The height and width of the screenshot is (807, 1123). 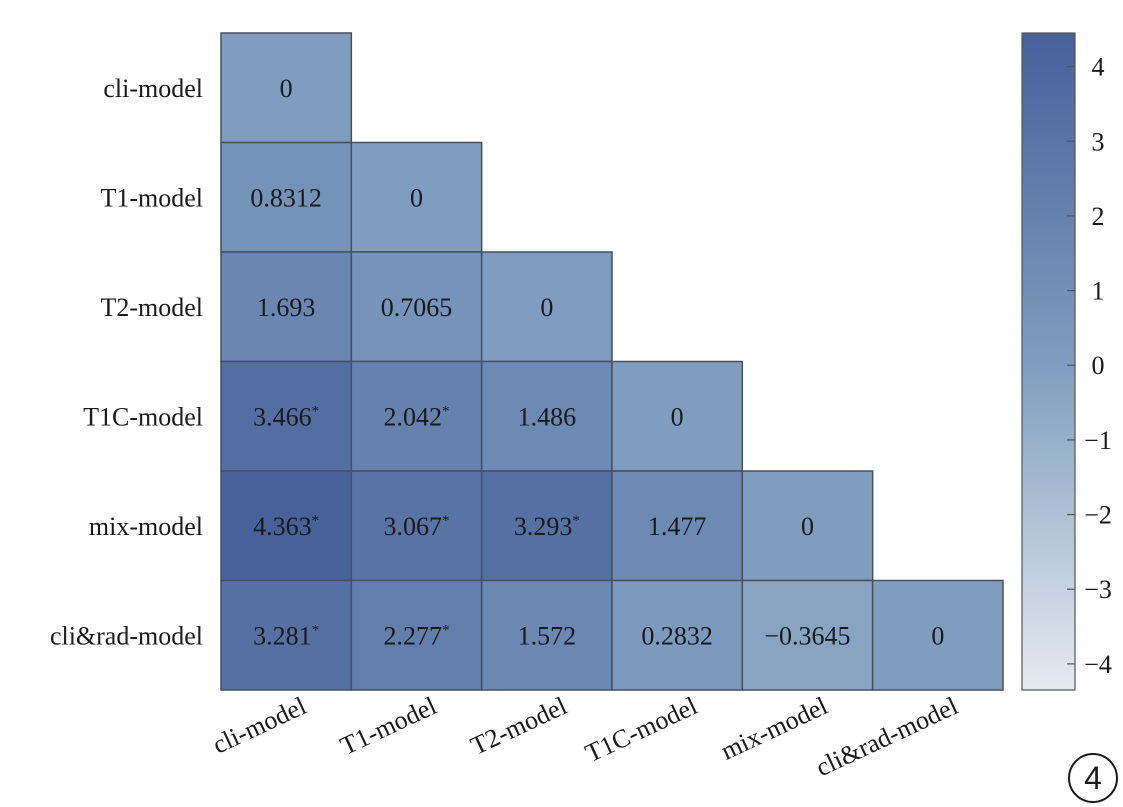 I want to click on column-label: T1-model, so click(x=388, y=726).